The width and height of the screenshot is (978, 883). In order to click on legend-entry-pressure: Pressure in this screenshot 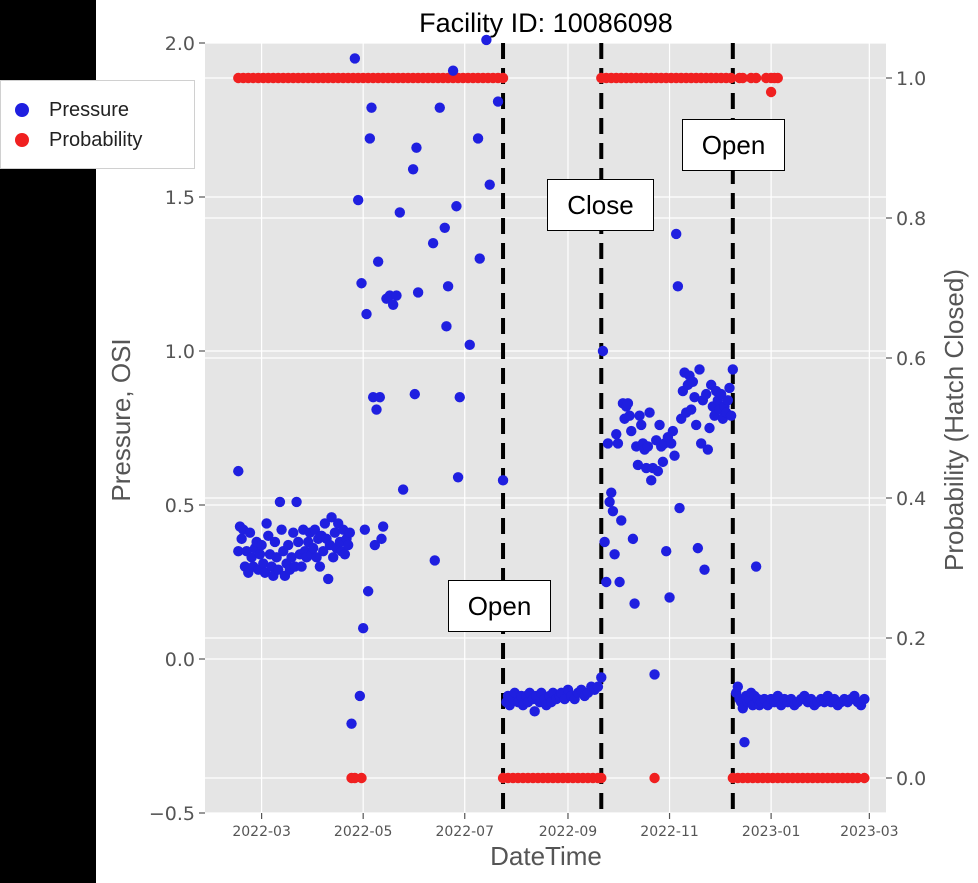, I will do `click(70, 110)`.